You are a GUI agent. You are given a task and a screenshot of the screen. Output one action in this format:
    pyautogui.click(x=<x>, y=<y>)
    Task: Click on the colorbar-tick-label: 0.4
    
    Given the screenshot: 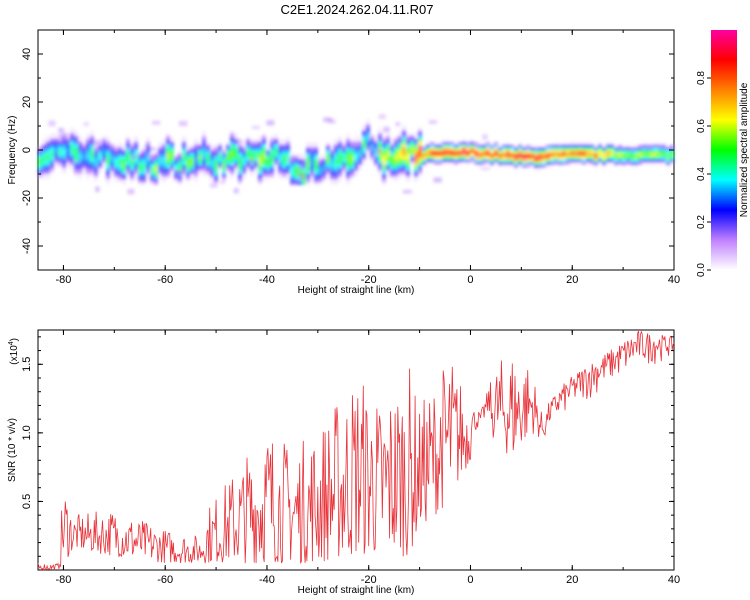 What is the action you would take?
    pyautogui.click(x=701, y=174)
    